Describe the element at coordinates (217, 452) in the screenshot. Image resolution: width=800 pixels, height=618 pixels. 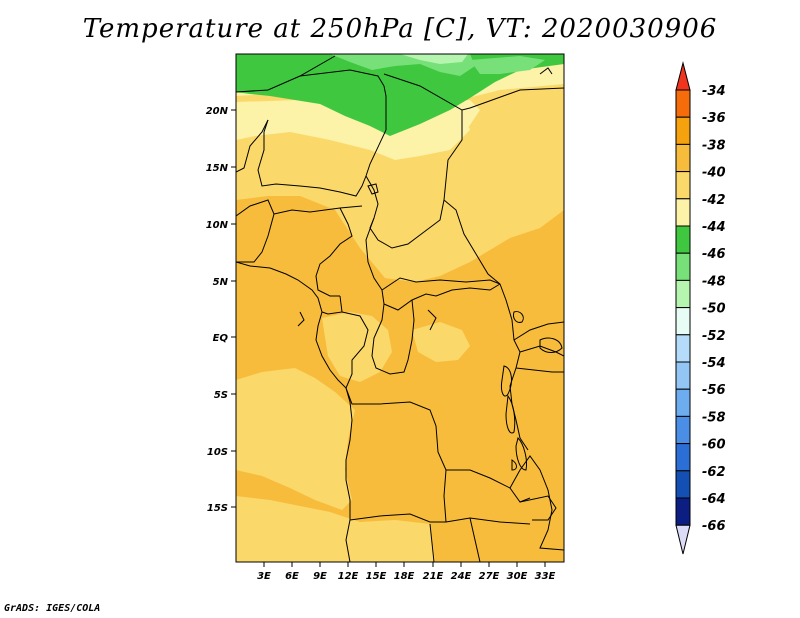
I see `lat-label-10s: 10S` at that location.